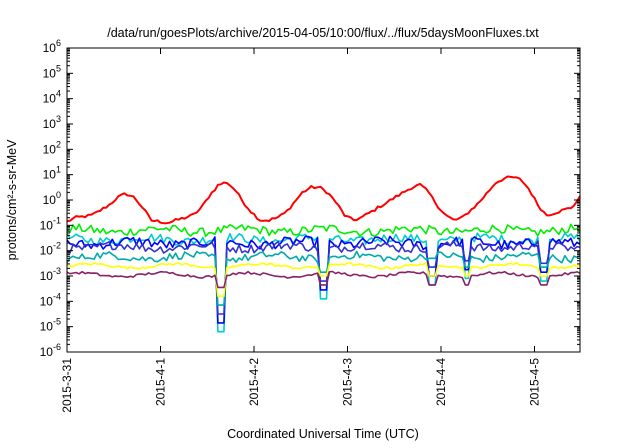  I want to click on x-tick-label: 2015-4-4, so click(441, 382).